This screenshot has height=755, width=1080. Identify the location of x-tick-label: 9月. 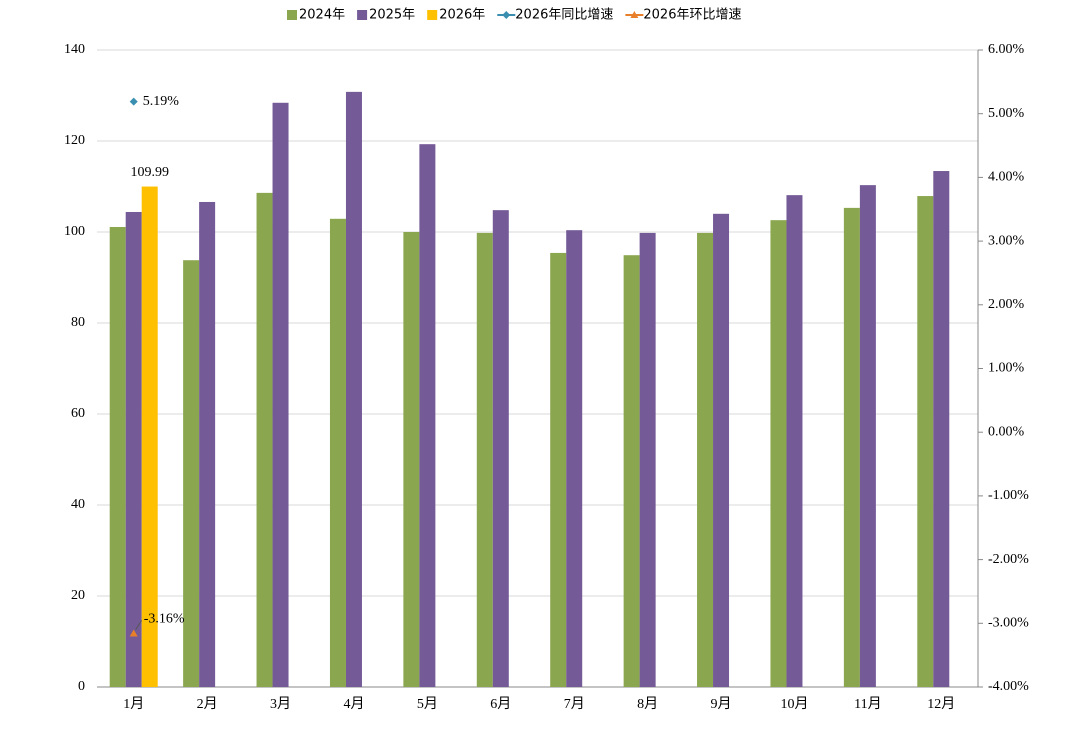
(721, 704).